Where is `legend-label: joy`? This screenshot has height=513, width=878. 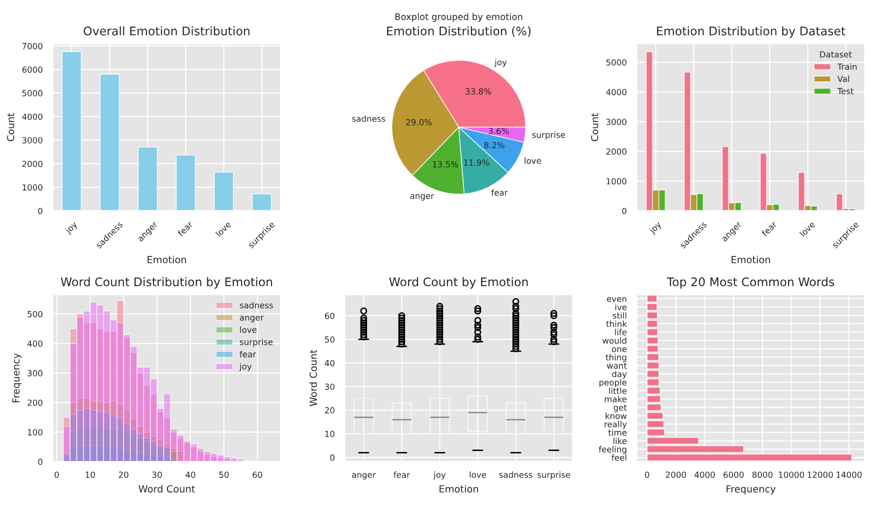 legend-label: joy is located at coordinates (245, 367).